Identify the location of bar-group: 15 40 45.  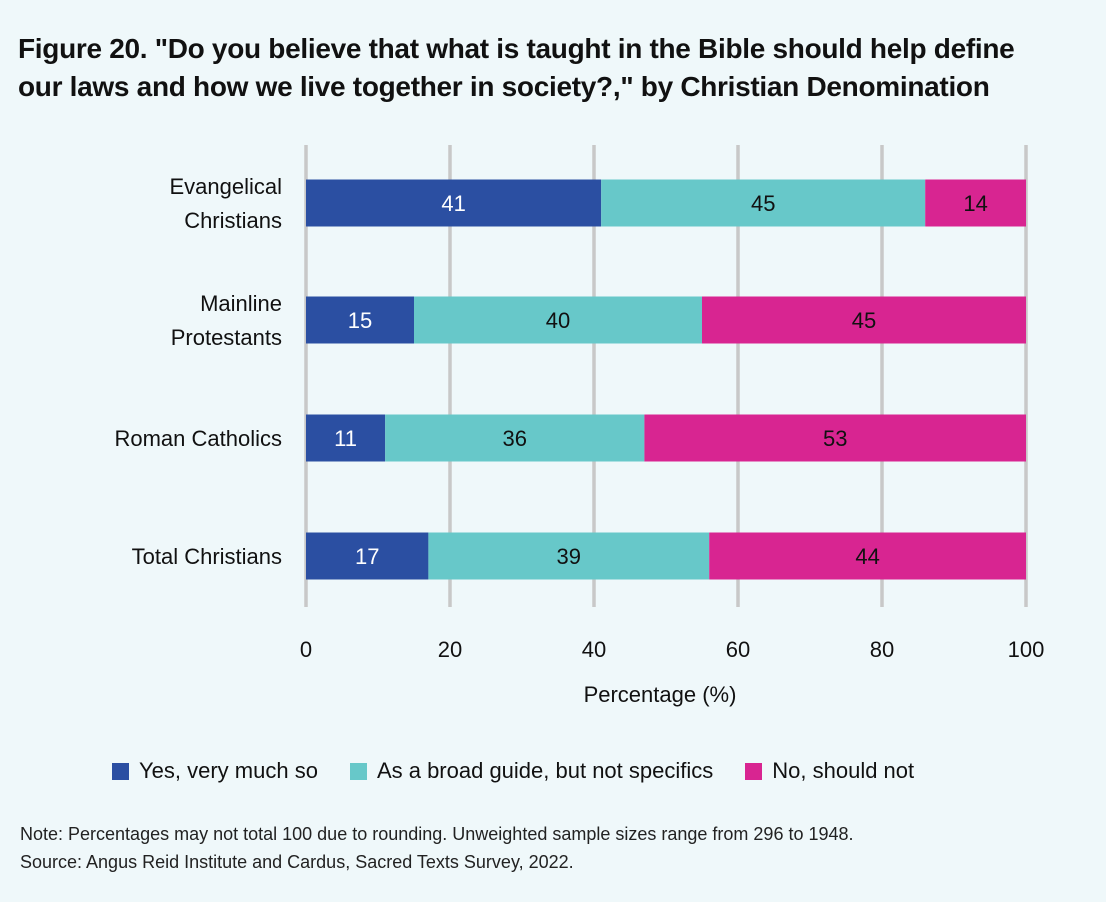
(666, 320).